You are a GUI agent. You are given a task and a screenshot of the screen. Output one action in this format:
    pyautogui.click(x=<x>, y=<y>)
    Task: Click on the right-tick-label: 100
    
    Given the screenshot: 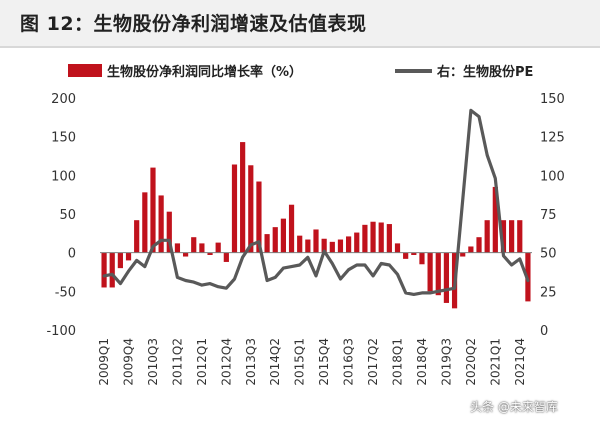 What is the action you would take?
    pyautogui.click(x=552, y=176)
    